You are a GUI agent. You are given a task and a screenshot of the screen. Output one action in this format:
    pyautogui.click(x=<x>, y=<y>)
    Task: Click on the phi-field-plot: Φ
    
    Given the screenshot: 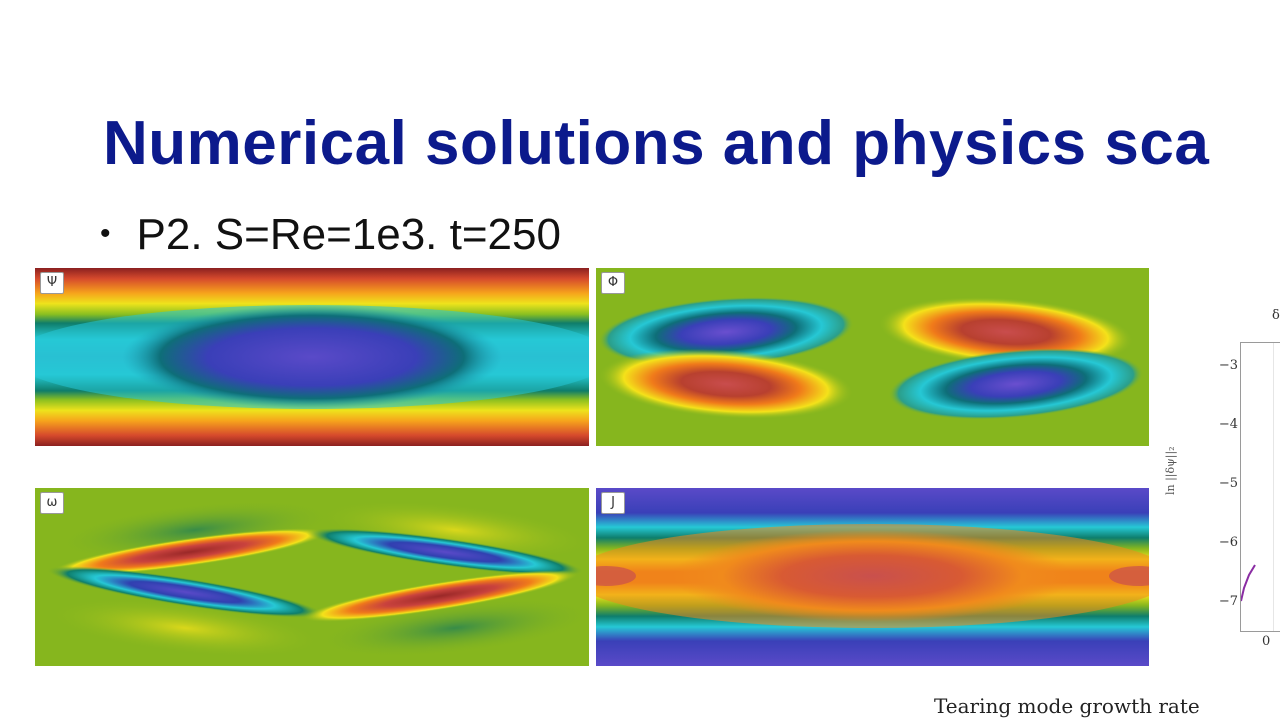 What is the action you would take?
    pyautogui.click(x=872, y=357)
    